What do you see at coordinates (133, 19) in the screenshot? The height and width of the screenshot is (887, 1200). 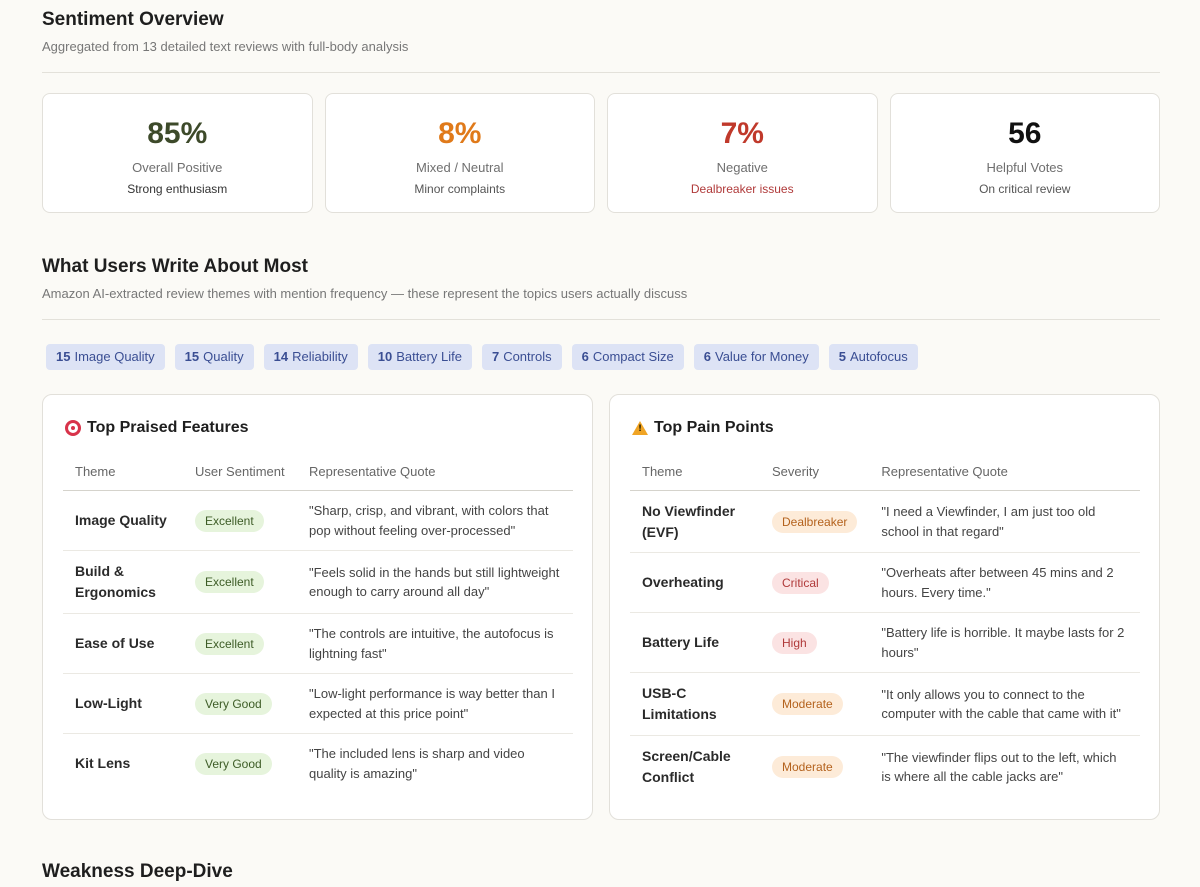 I see `sentiment-overview-title: Sentiment Overview` at bounding box center [133, 19].